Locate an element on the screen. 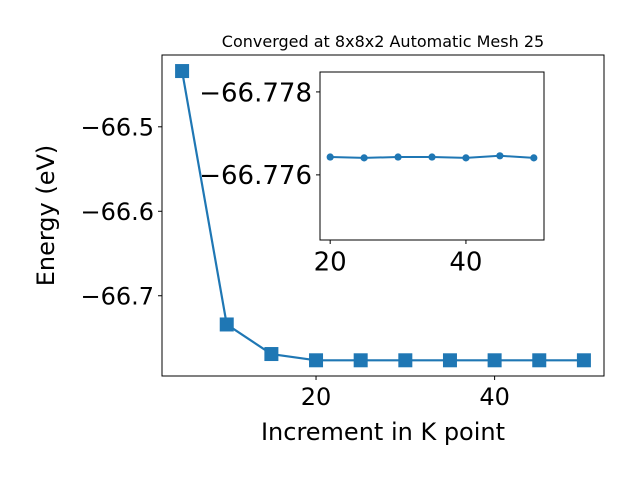 The image size is (640, 480). y-tick-label: −66.5 is located at coordinates (117, 127).